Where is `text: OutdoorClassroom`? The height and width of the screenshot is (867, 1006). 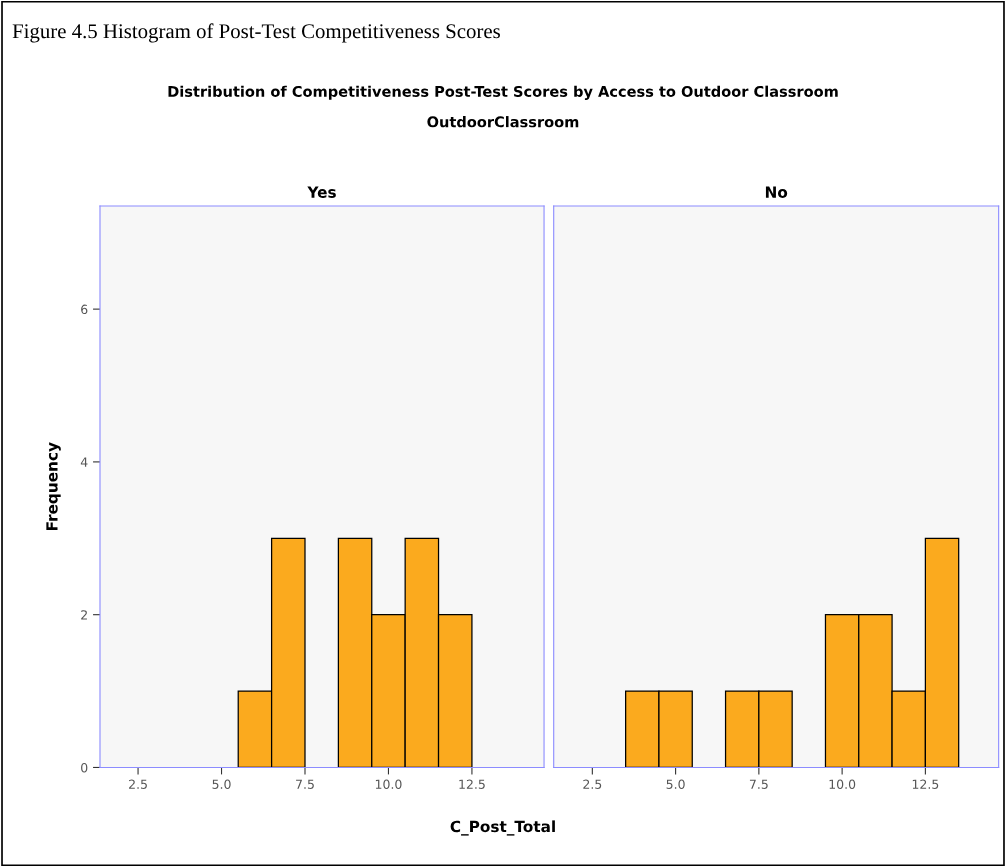
text: OutdoorClassroom is located at coordinates (503, 122).